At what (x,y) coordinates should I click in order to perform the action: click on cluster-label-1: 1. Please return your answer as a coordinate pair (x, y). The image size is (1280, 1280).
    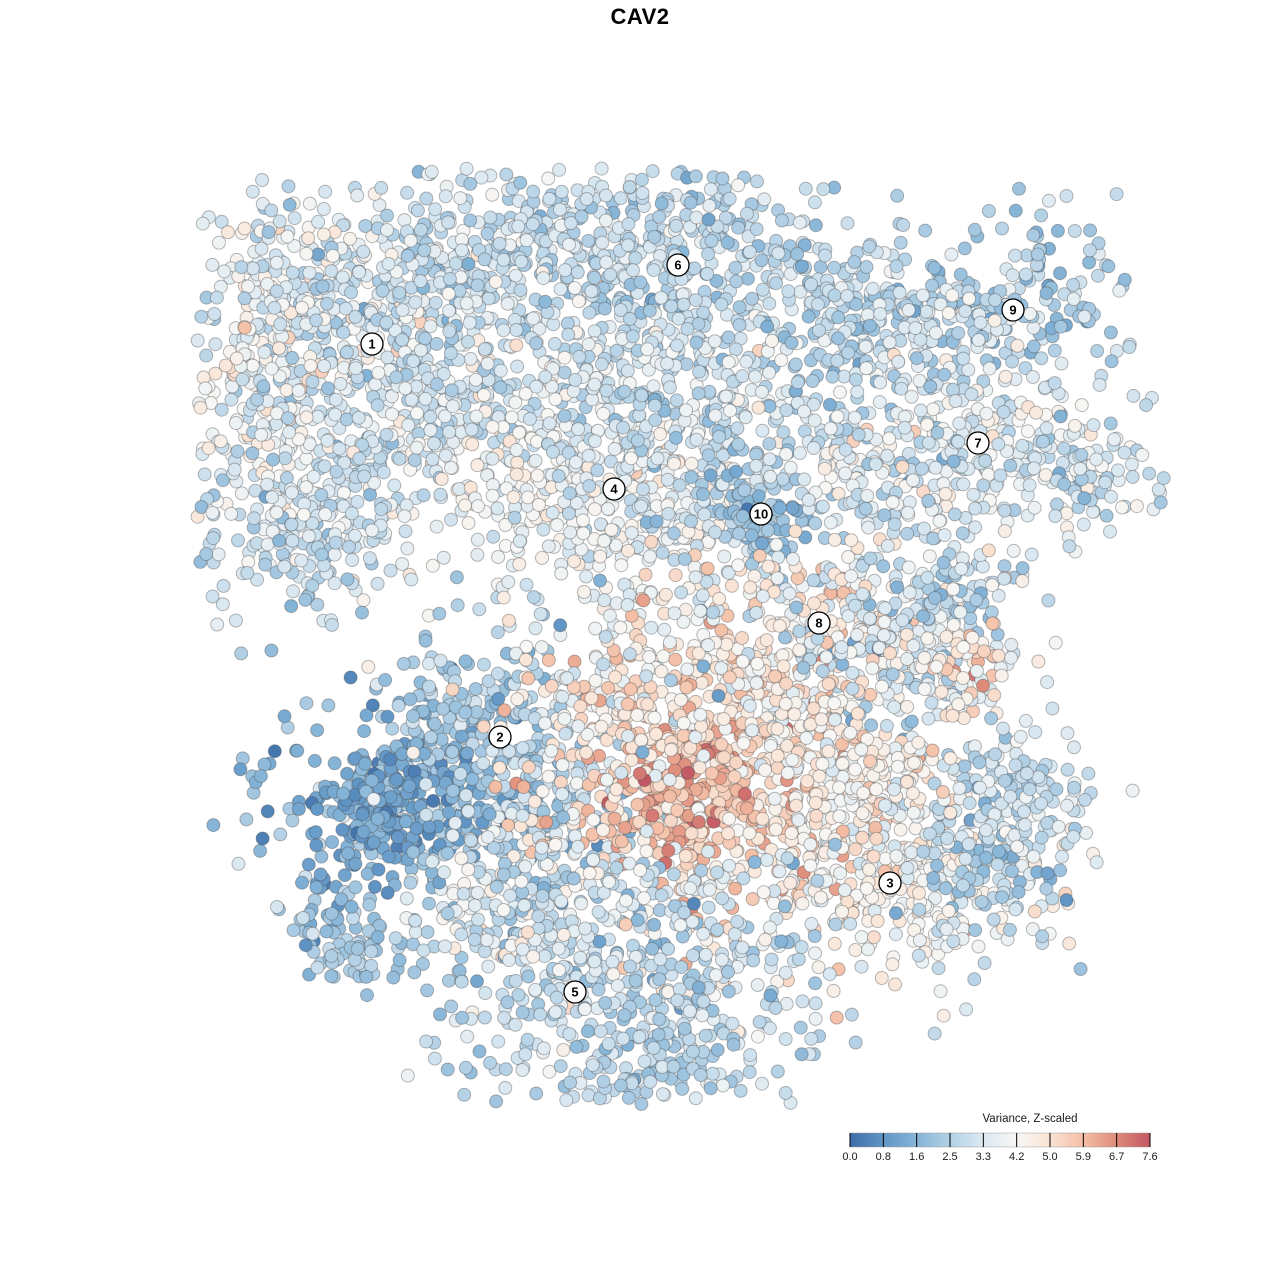
    Looking at the image, I should click on (372, 344).